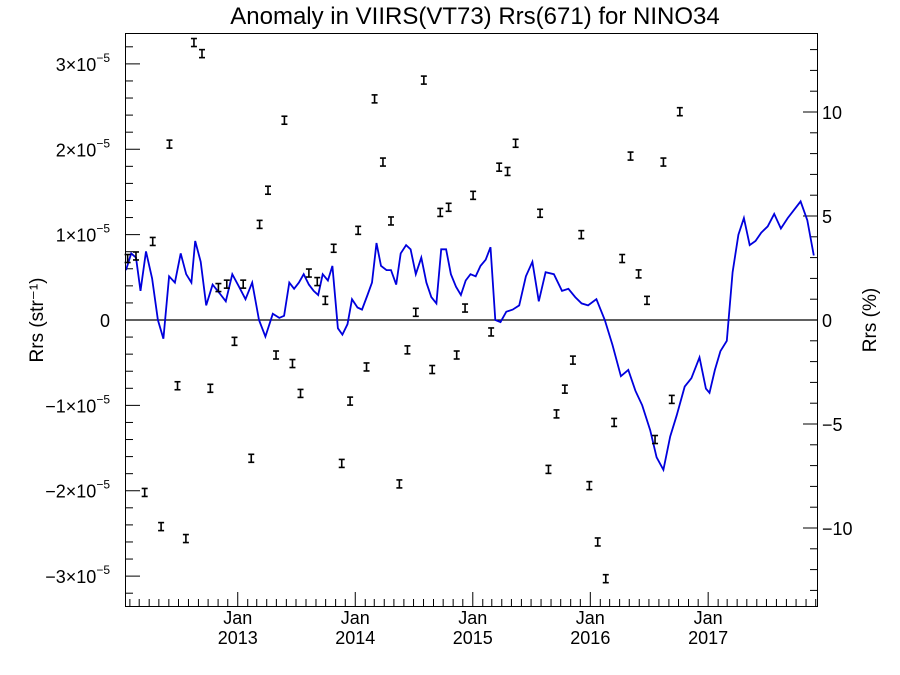 The image size is (900, 675). Describe the element at coordinates (473, 638) in the screenshot. I see `x-tick-year: 2015` at that location.